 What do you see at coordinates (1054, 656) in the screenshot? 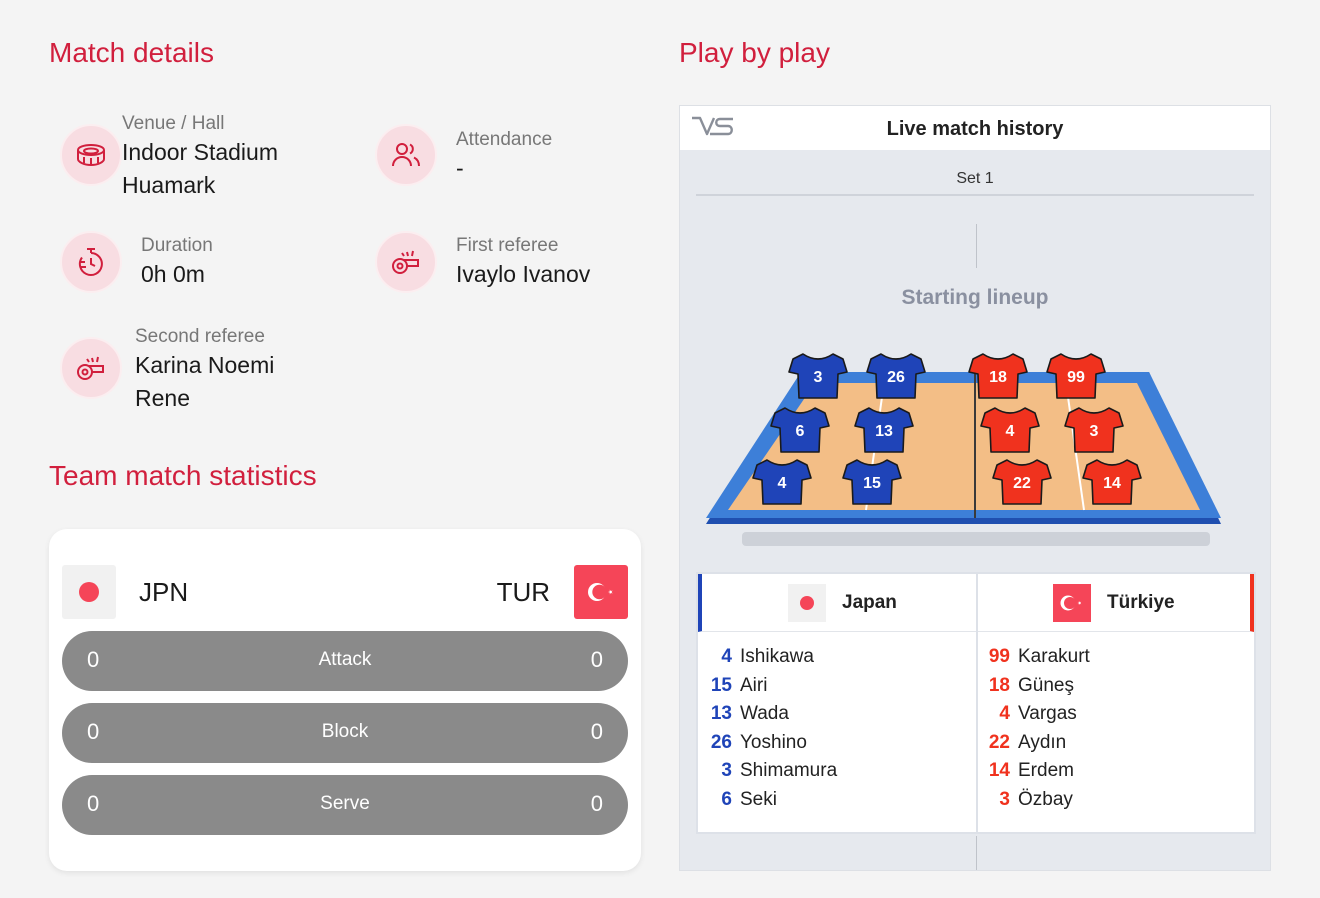
I see `player-name: Karakurt` at bounding box center [1054, 656].